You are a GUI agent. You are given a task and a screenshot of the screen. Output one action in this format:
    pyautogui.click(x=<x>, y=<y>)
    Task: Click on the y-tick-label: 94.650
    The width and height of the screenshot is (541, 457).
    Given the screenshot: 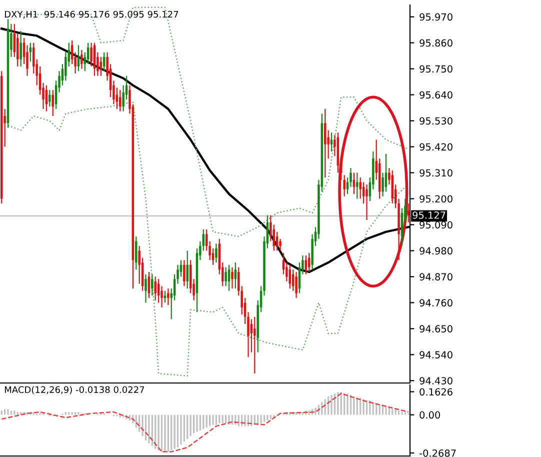 What is the action you would take?
    pyautogui.click(x=436, y=328)
    